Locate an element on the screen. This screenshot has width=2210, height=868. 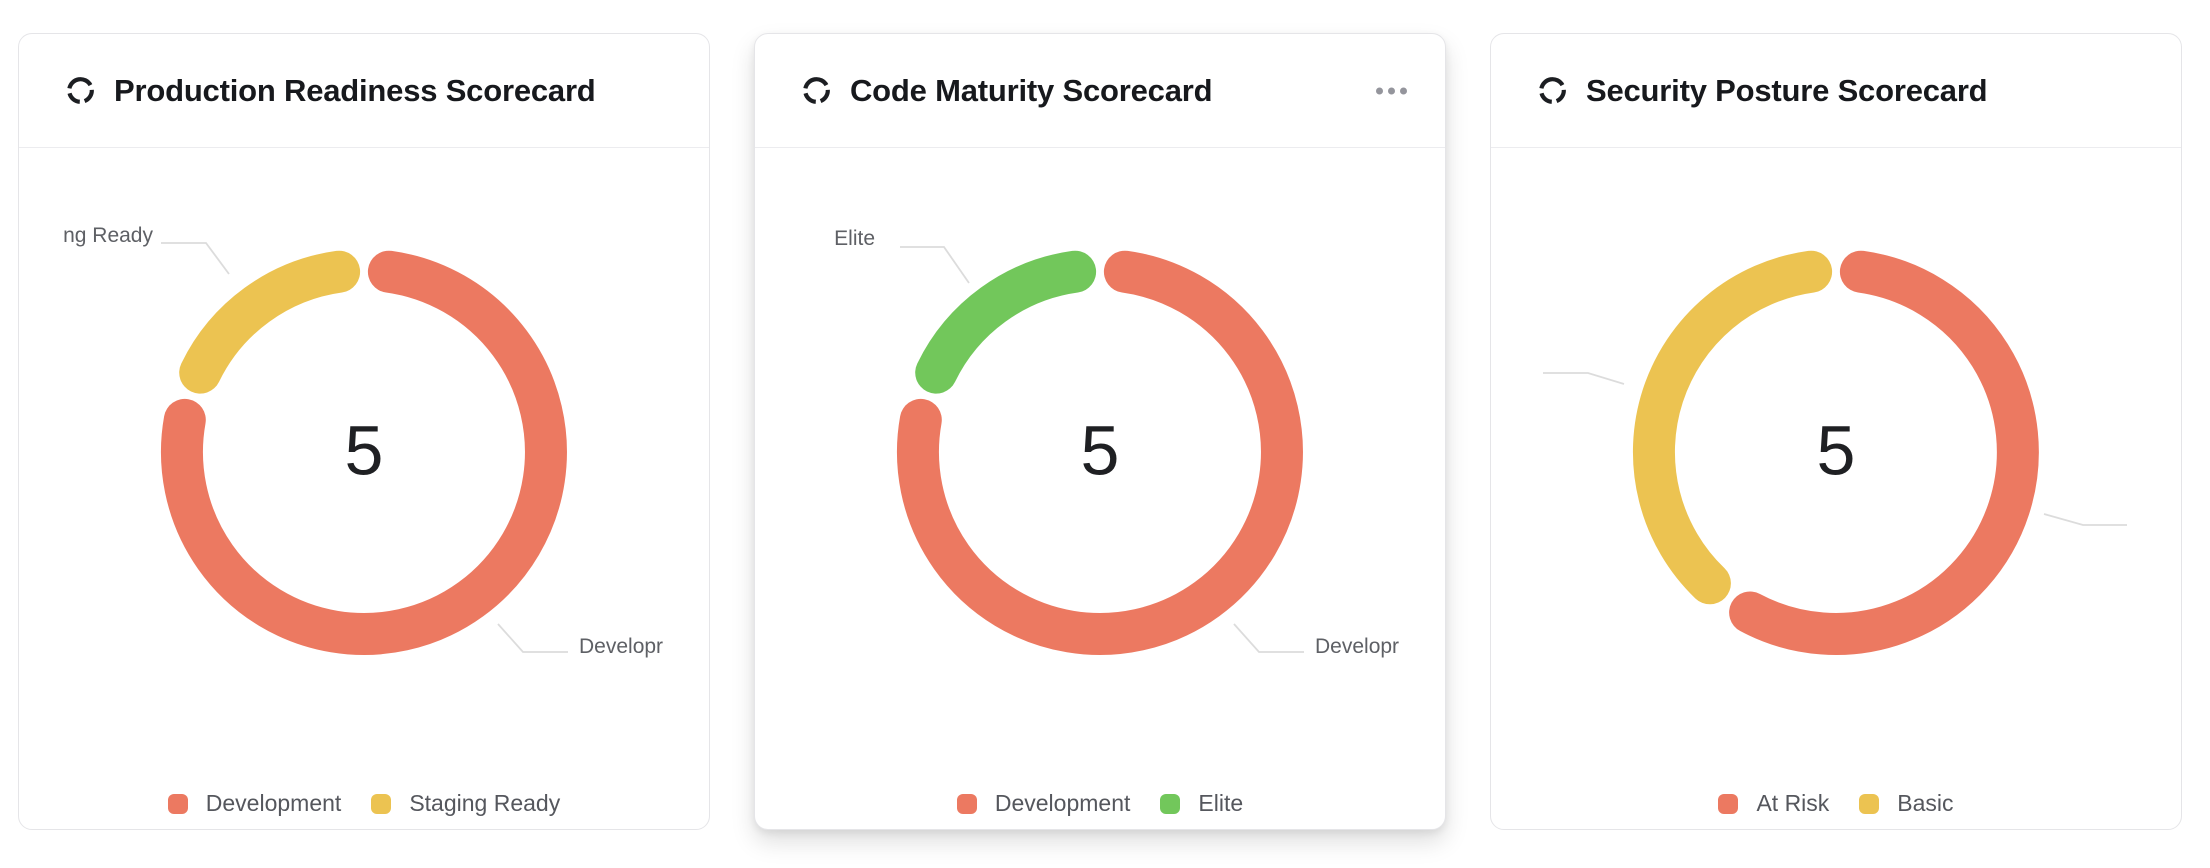
legend-label: Basic is located at coordinates (1925, 803).